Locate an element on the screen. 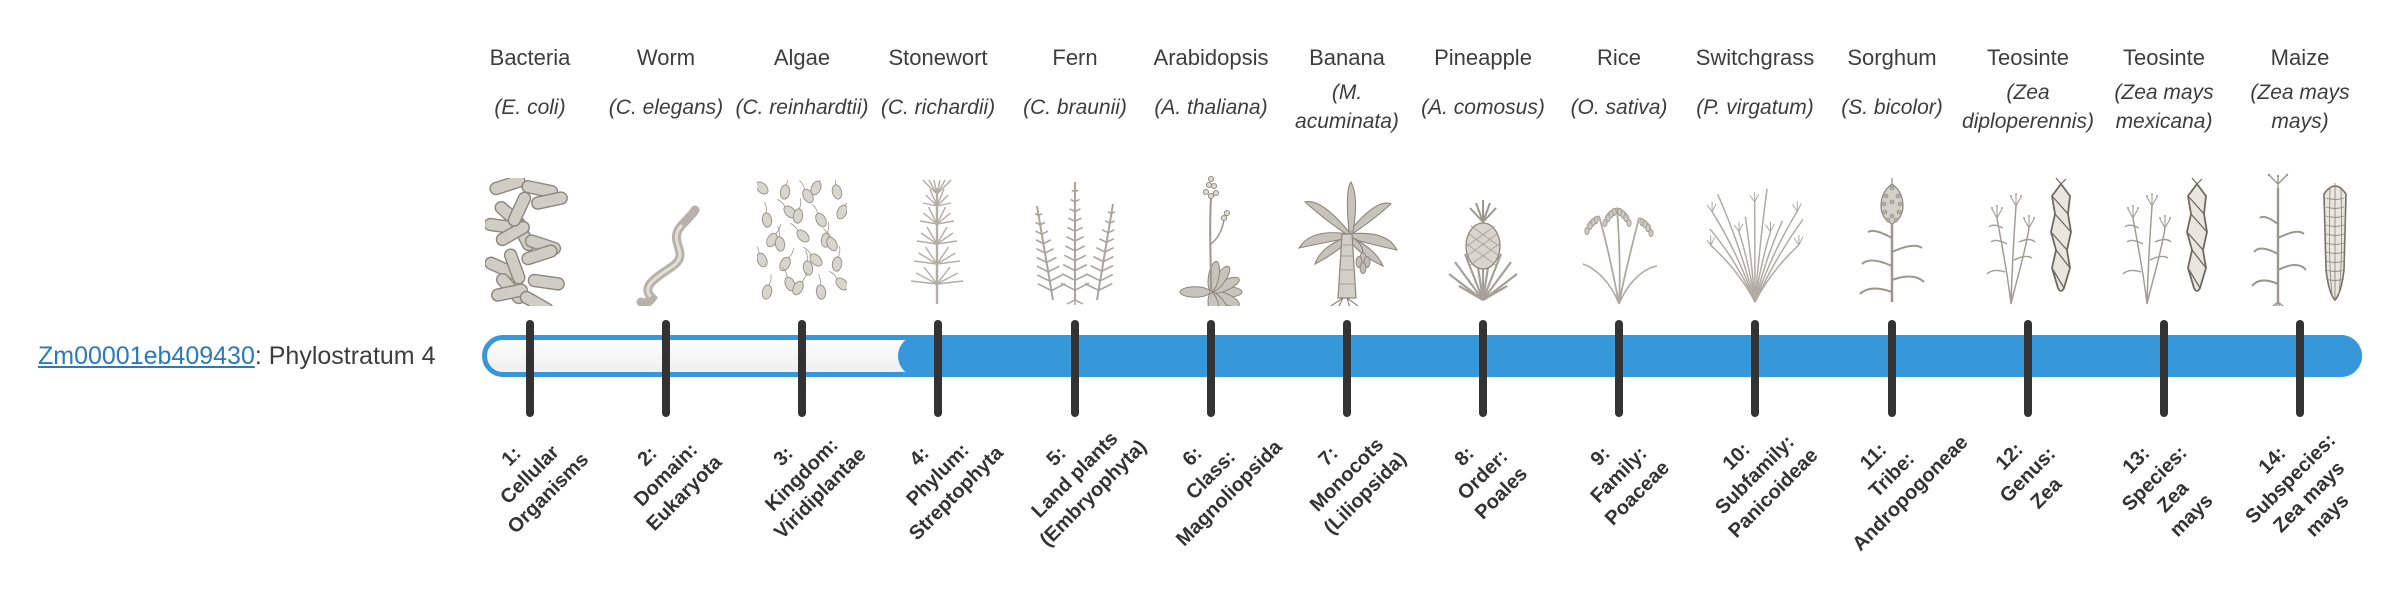 This screenshot has height=599, width=2400. teosinte-mexicana-icon is located at coordinates (2164, 237).